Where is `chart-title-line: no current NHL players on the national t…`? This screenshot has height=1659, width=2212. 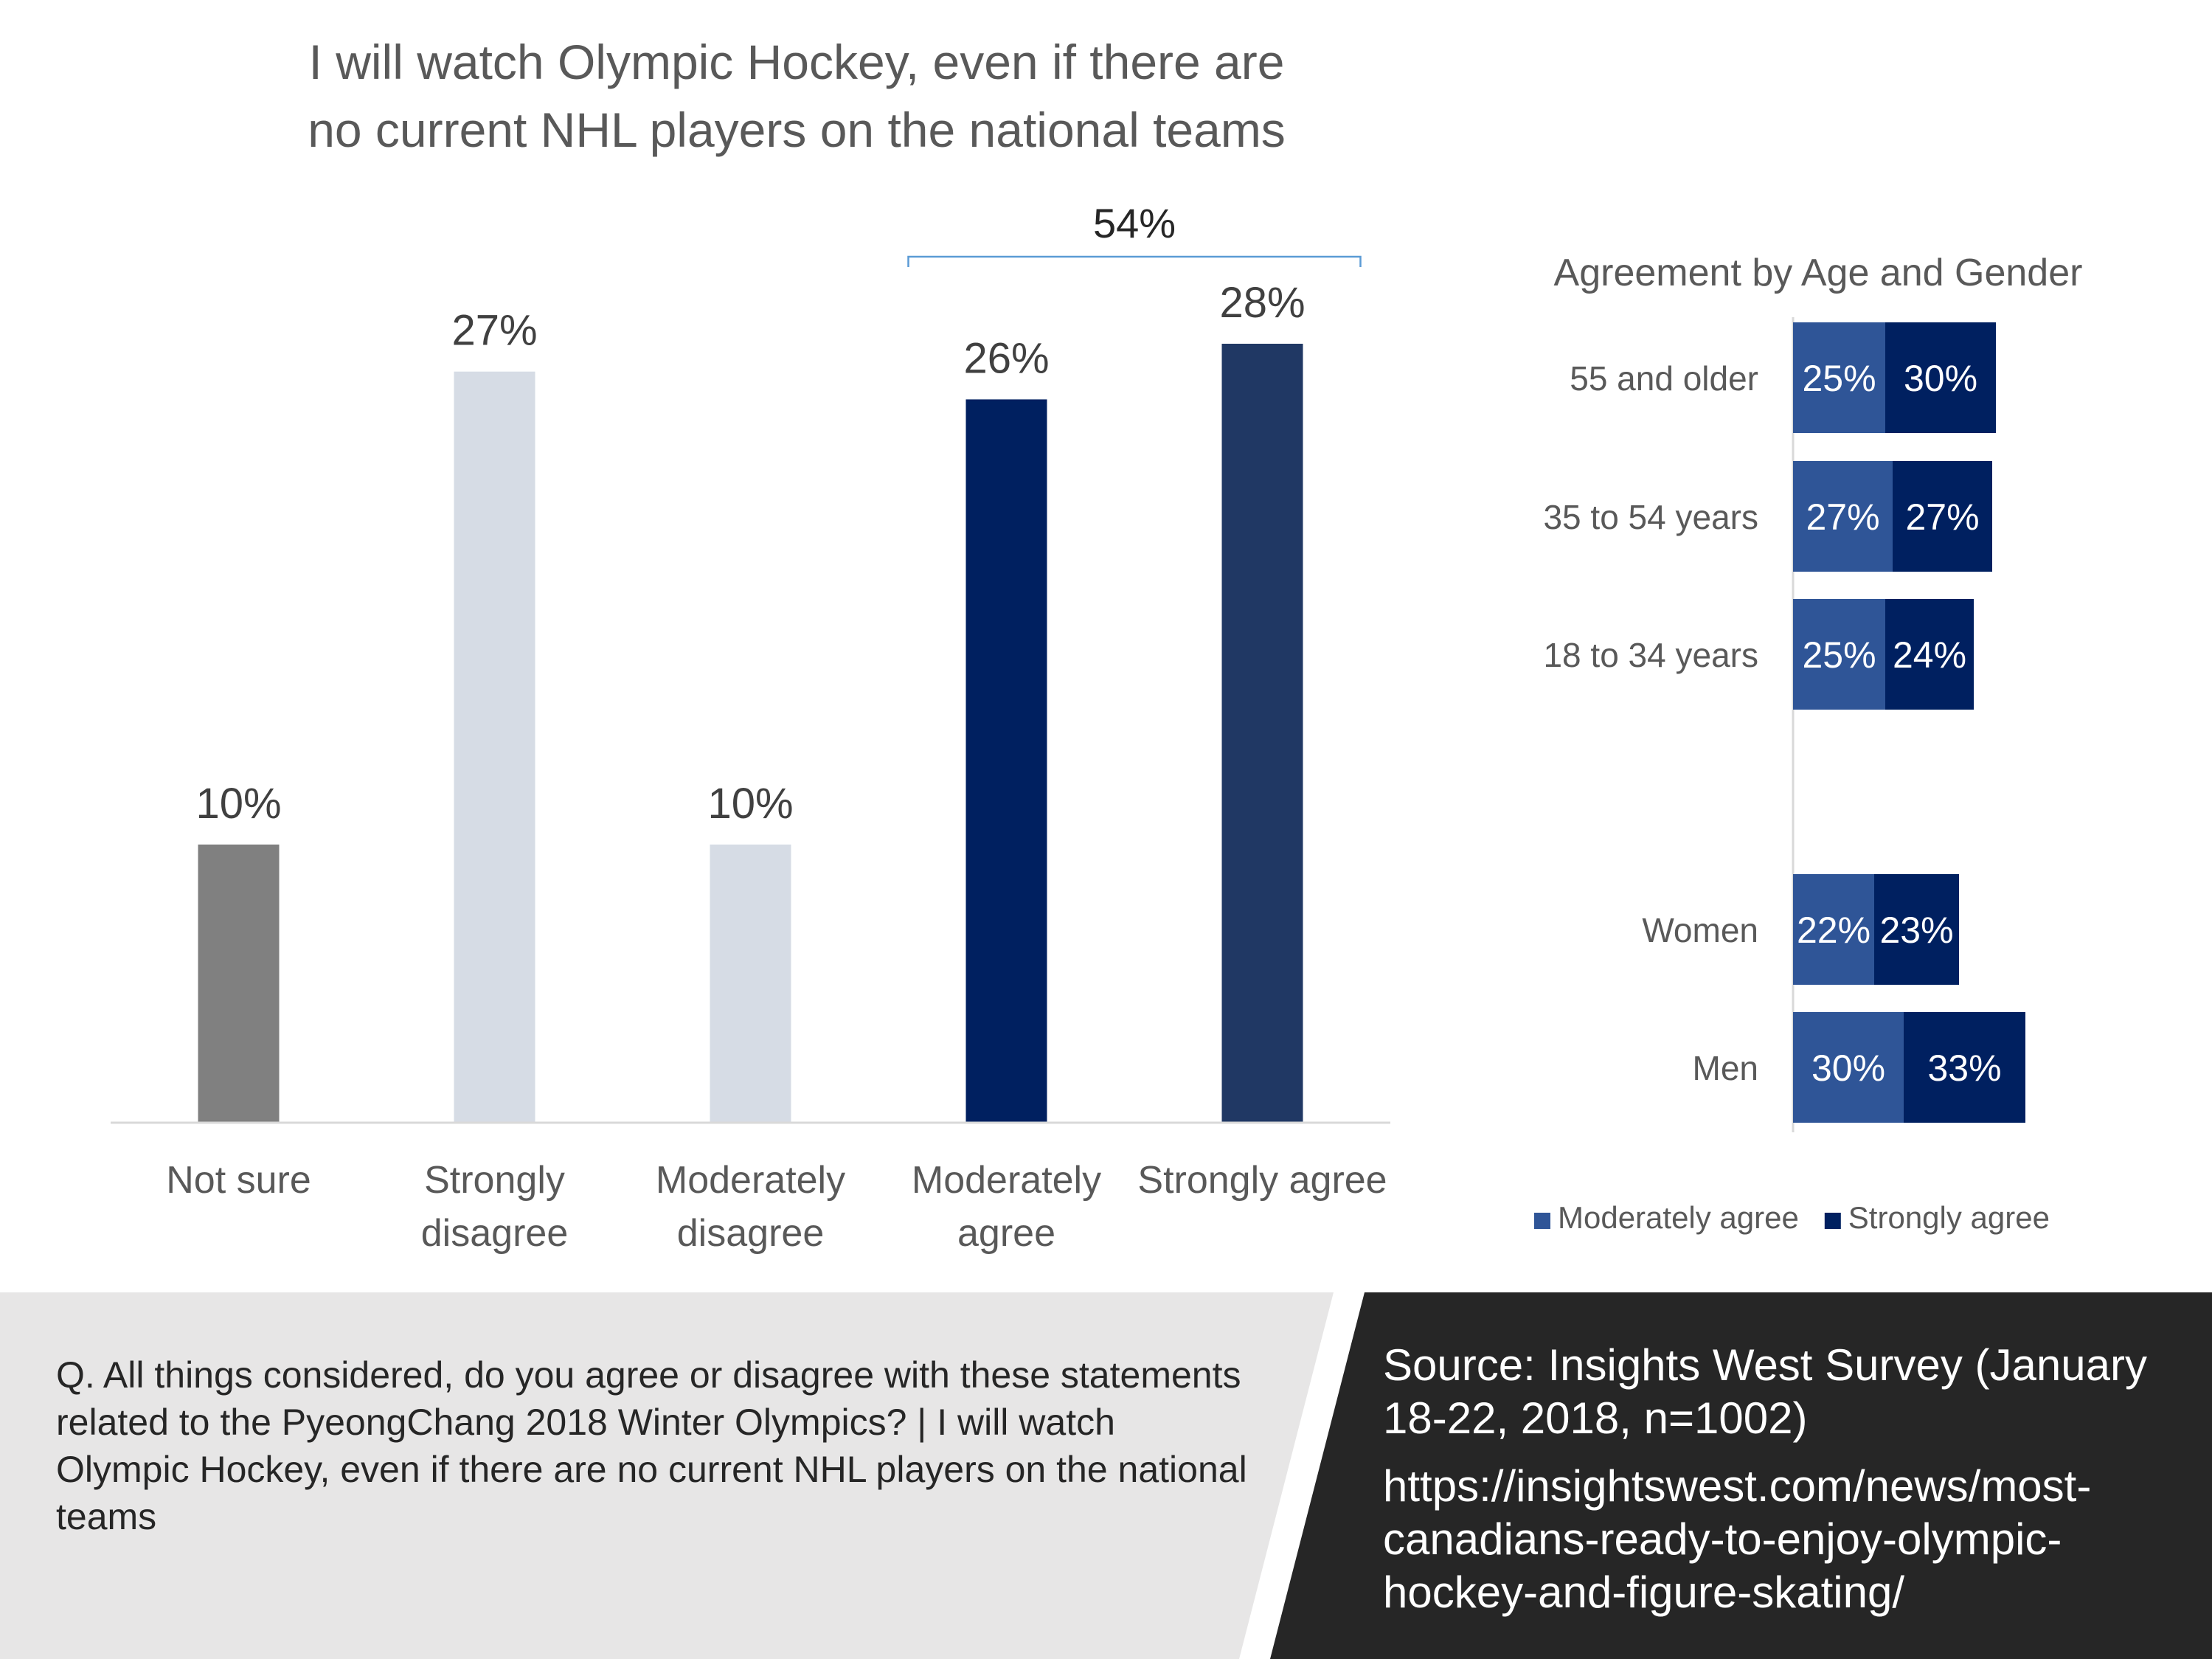
chart-title-line: no current NHL players on the national t… is located at coordinates (797, 130).